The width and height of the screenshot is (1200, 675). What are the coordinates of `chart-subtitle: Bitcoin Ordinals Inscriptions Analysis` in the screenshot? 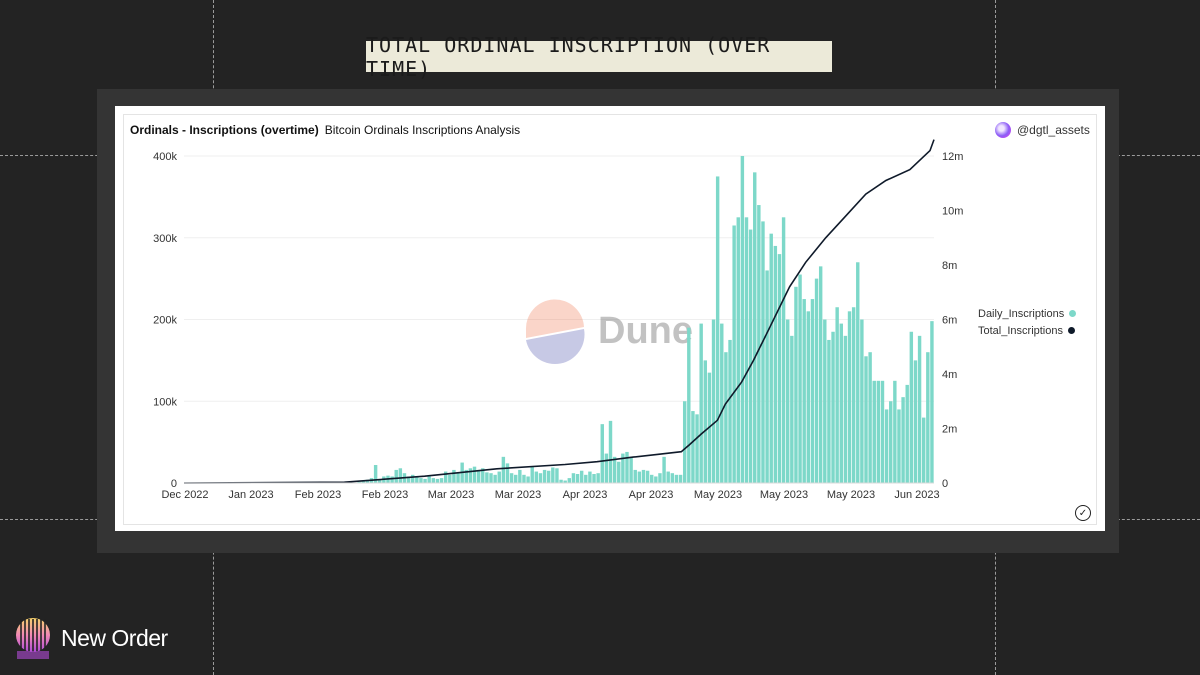 It's located at (422, 130).